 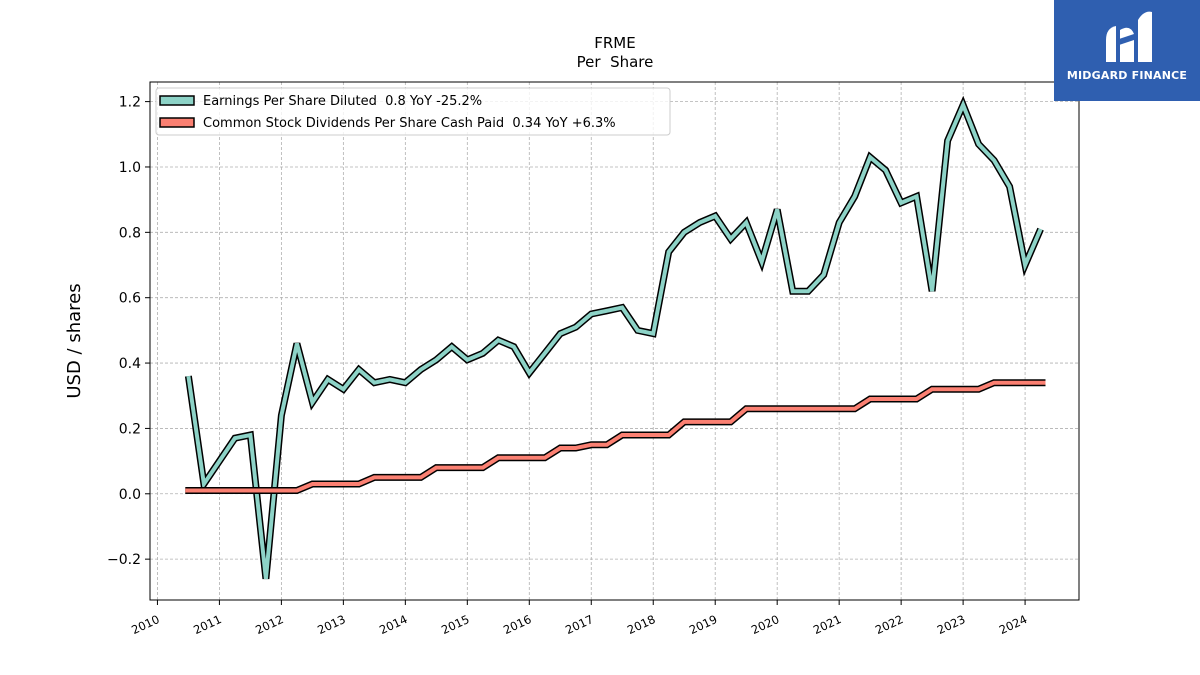 I want to click on x-tick-label: 2019, so click(x=703, y=624).